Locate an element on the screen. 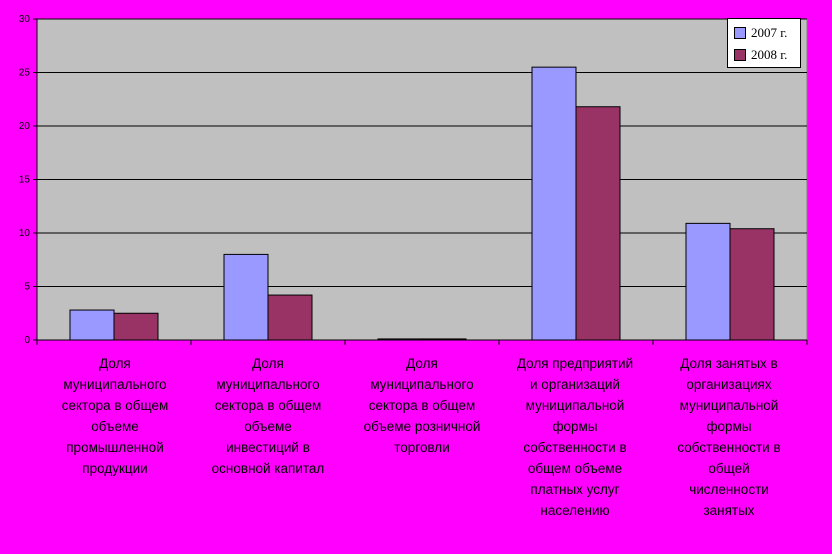 The width and height of the screenshot is (832, 554). legend-item-2008: 2008 г. is located at coordinates (760, 55).